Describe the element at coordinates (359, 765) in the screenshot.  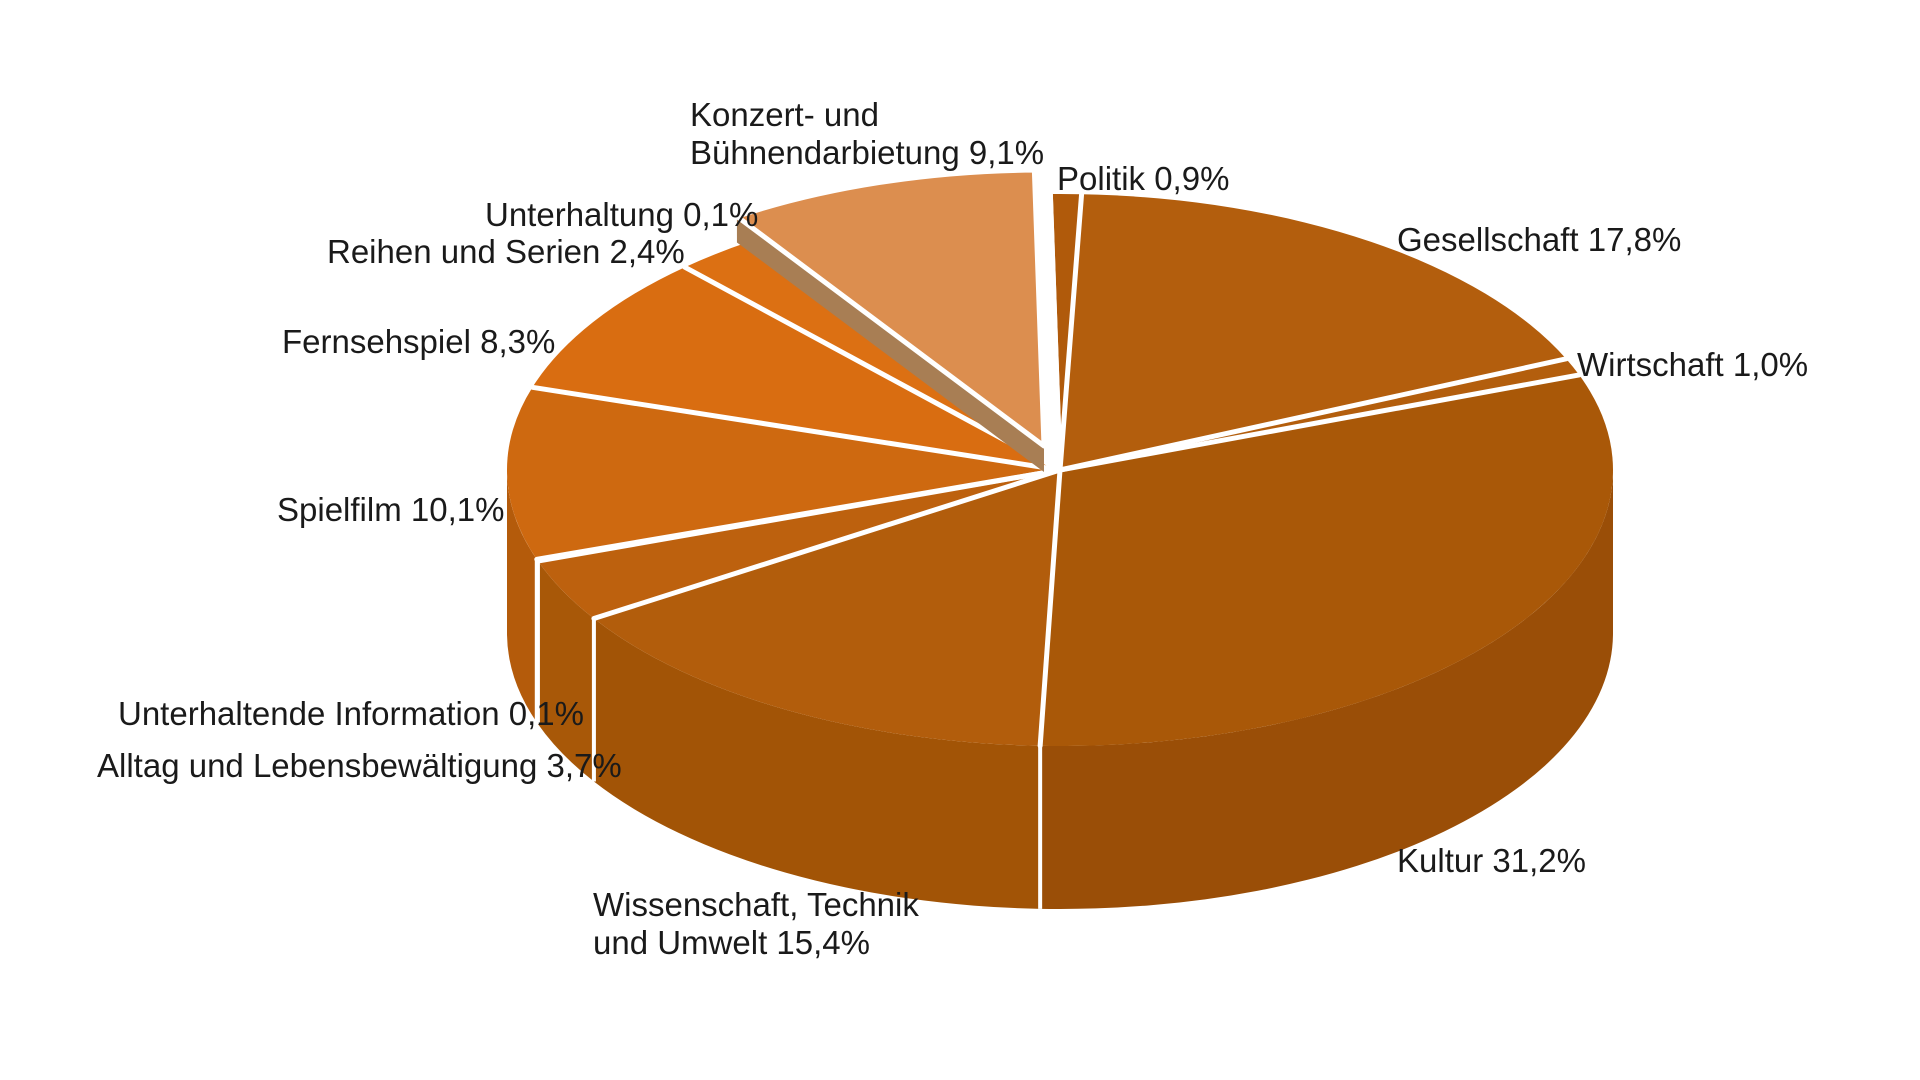
I see `slice-label-alltag: Alltag und Lebensbewältigung 3,7%` at that location.